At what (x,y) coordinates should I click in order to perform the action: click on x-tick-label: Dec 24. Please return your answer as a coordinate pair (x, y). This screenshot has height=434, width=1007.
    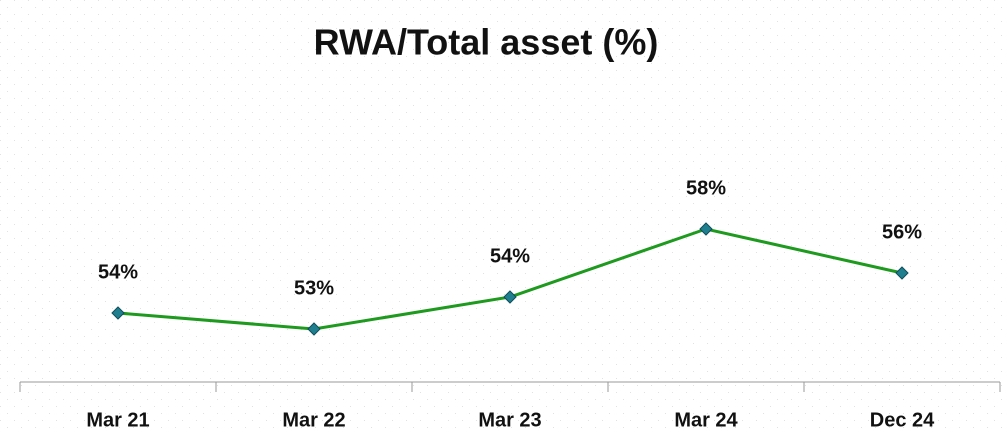
    Looking at the image, I should click on (902, 420).